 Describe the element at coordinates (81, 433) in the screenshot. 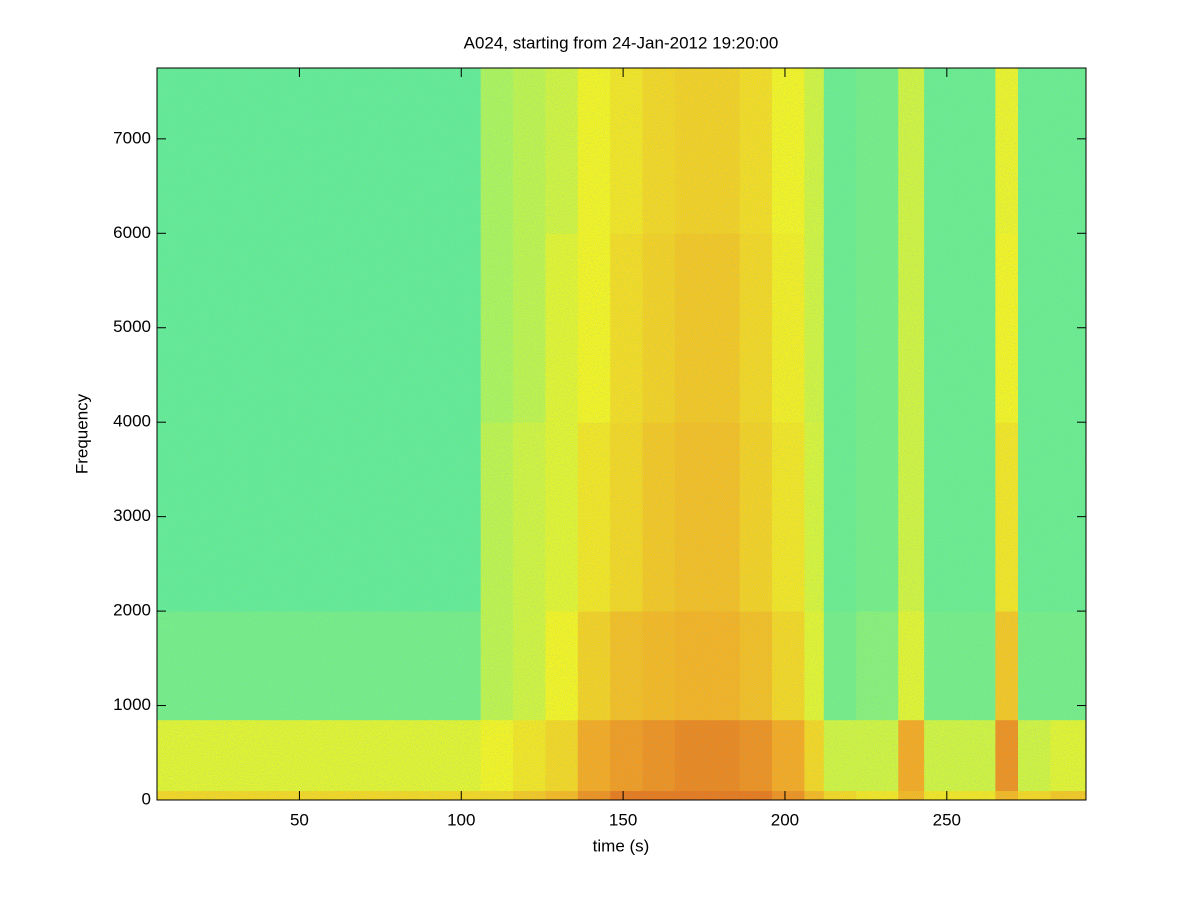

I see `y-axis-label: Frequency` at that location.